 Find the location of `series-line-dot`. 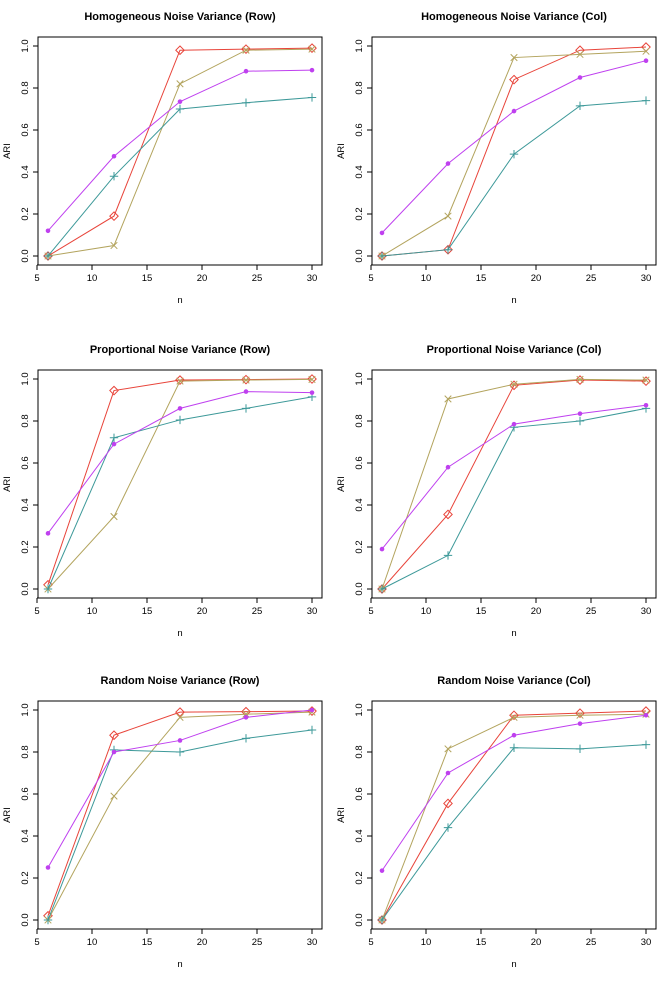

series-line-dot is located at coordinates (180, 462).